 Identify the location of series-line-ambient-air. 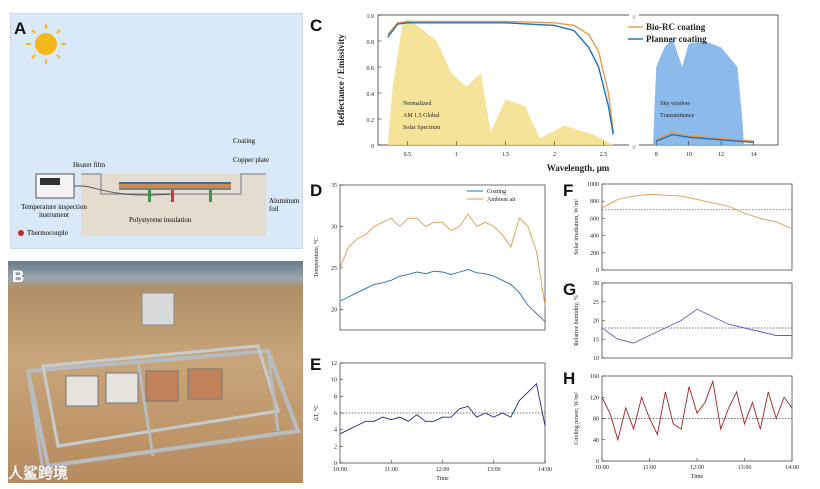
(442, 259).